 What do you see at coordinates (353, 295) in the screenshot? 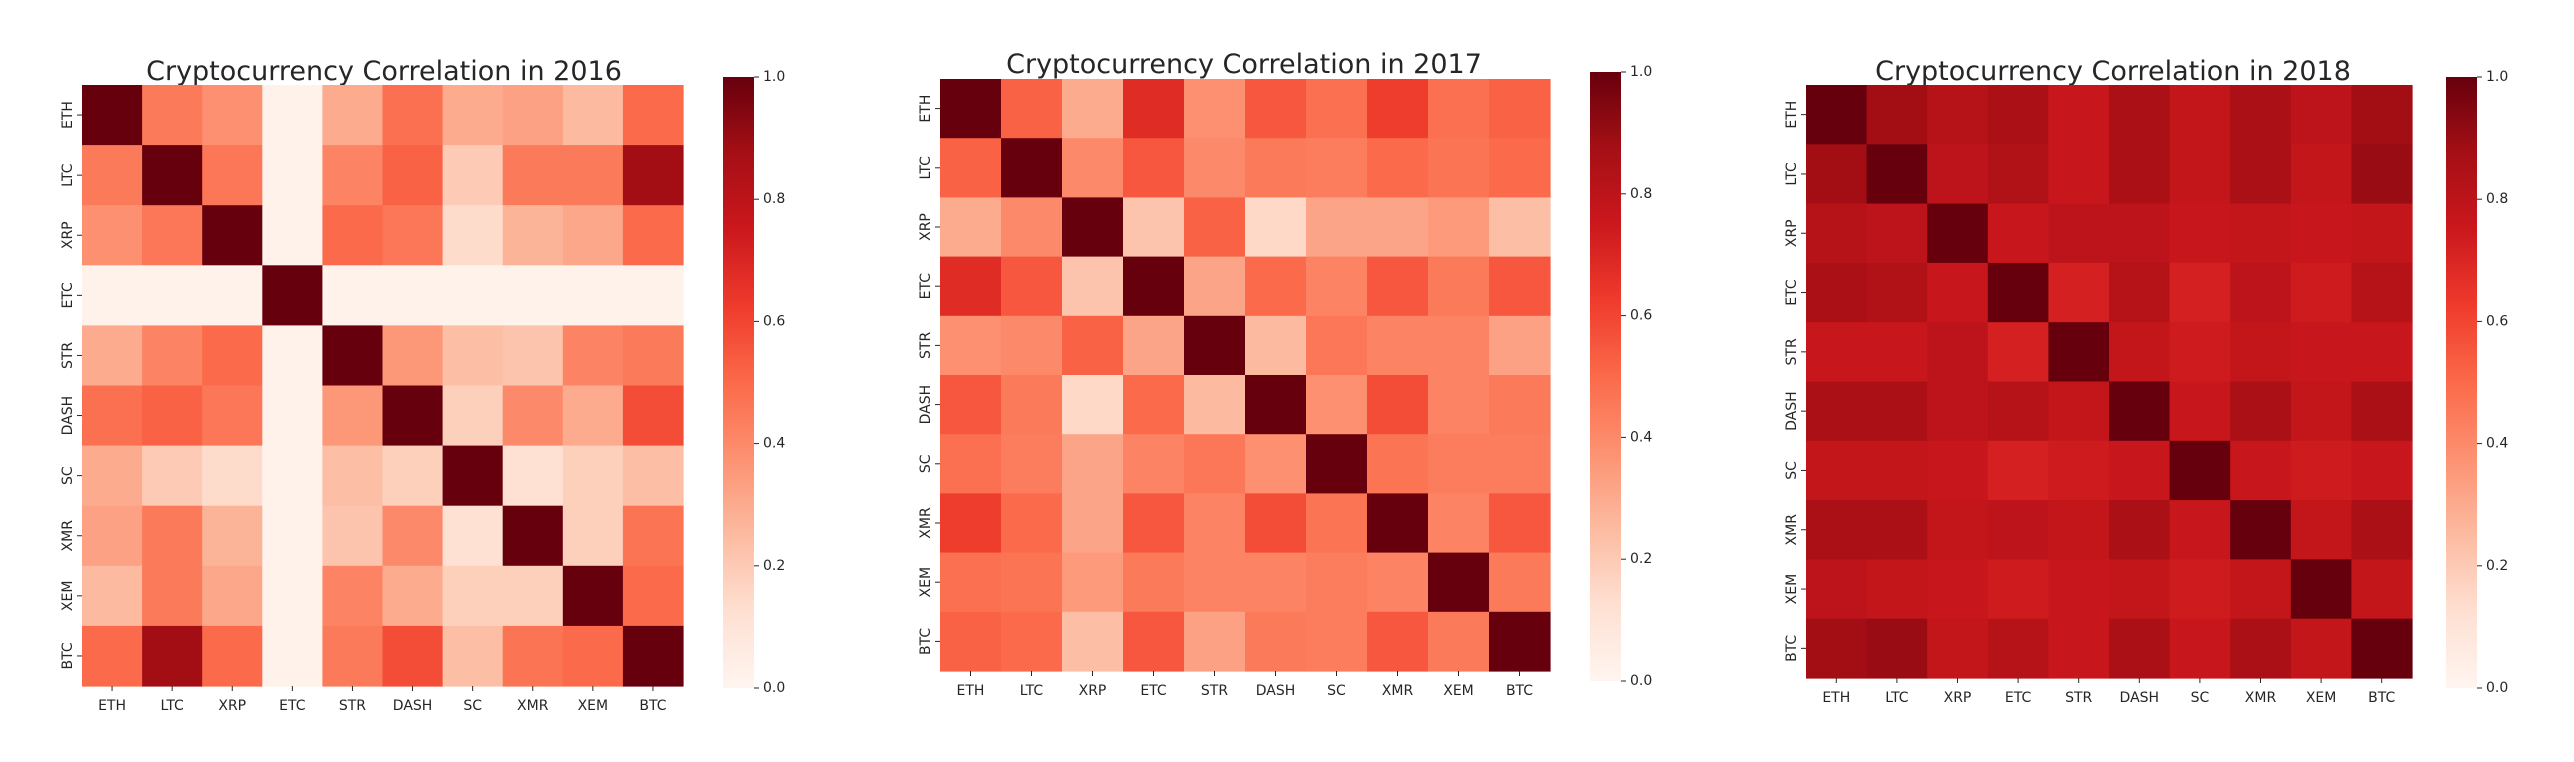
I see `heatmap-cell-etc-str` at bounding box center [353, 295].